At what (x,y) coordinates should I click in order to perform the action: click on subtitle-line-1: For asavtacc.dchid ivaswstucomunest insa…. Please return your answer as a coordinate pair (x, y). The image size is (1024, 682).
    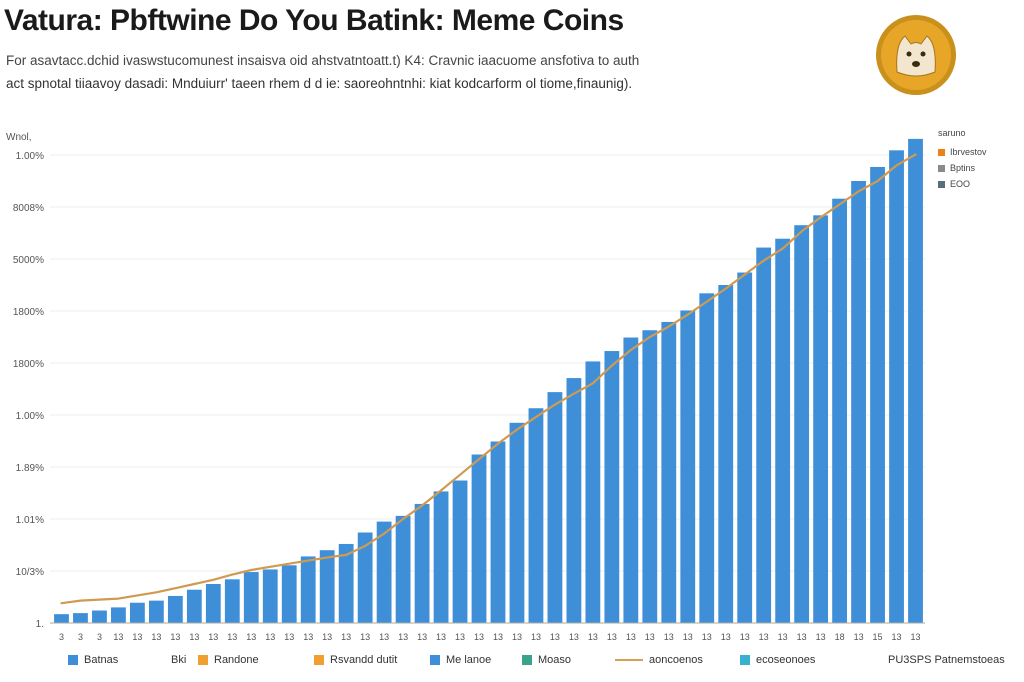
    Looking at the image, I should click on (323, 60).